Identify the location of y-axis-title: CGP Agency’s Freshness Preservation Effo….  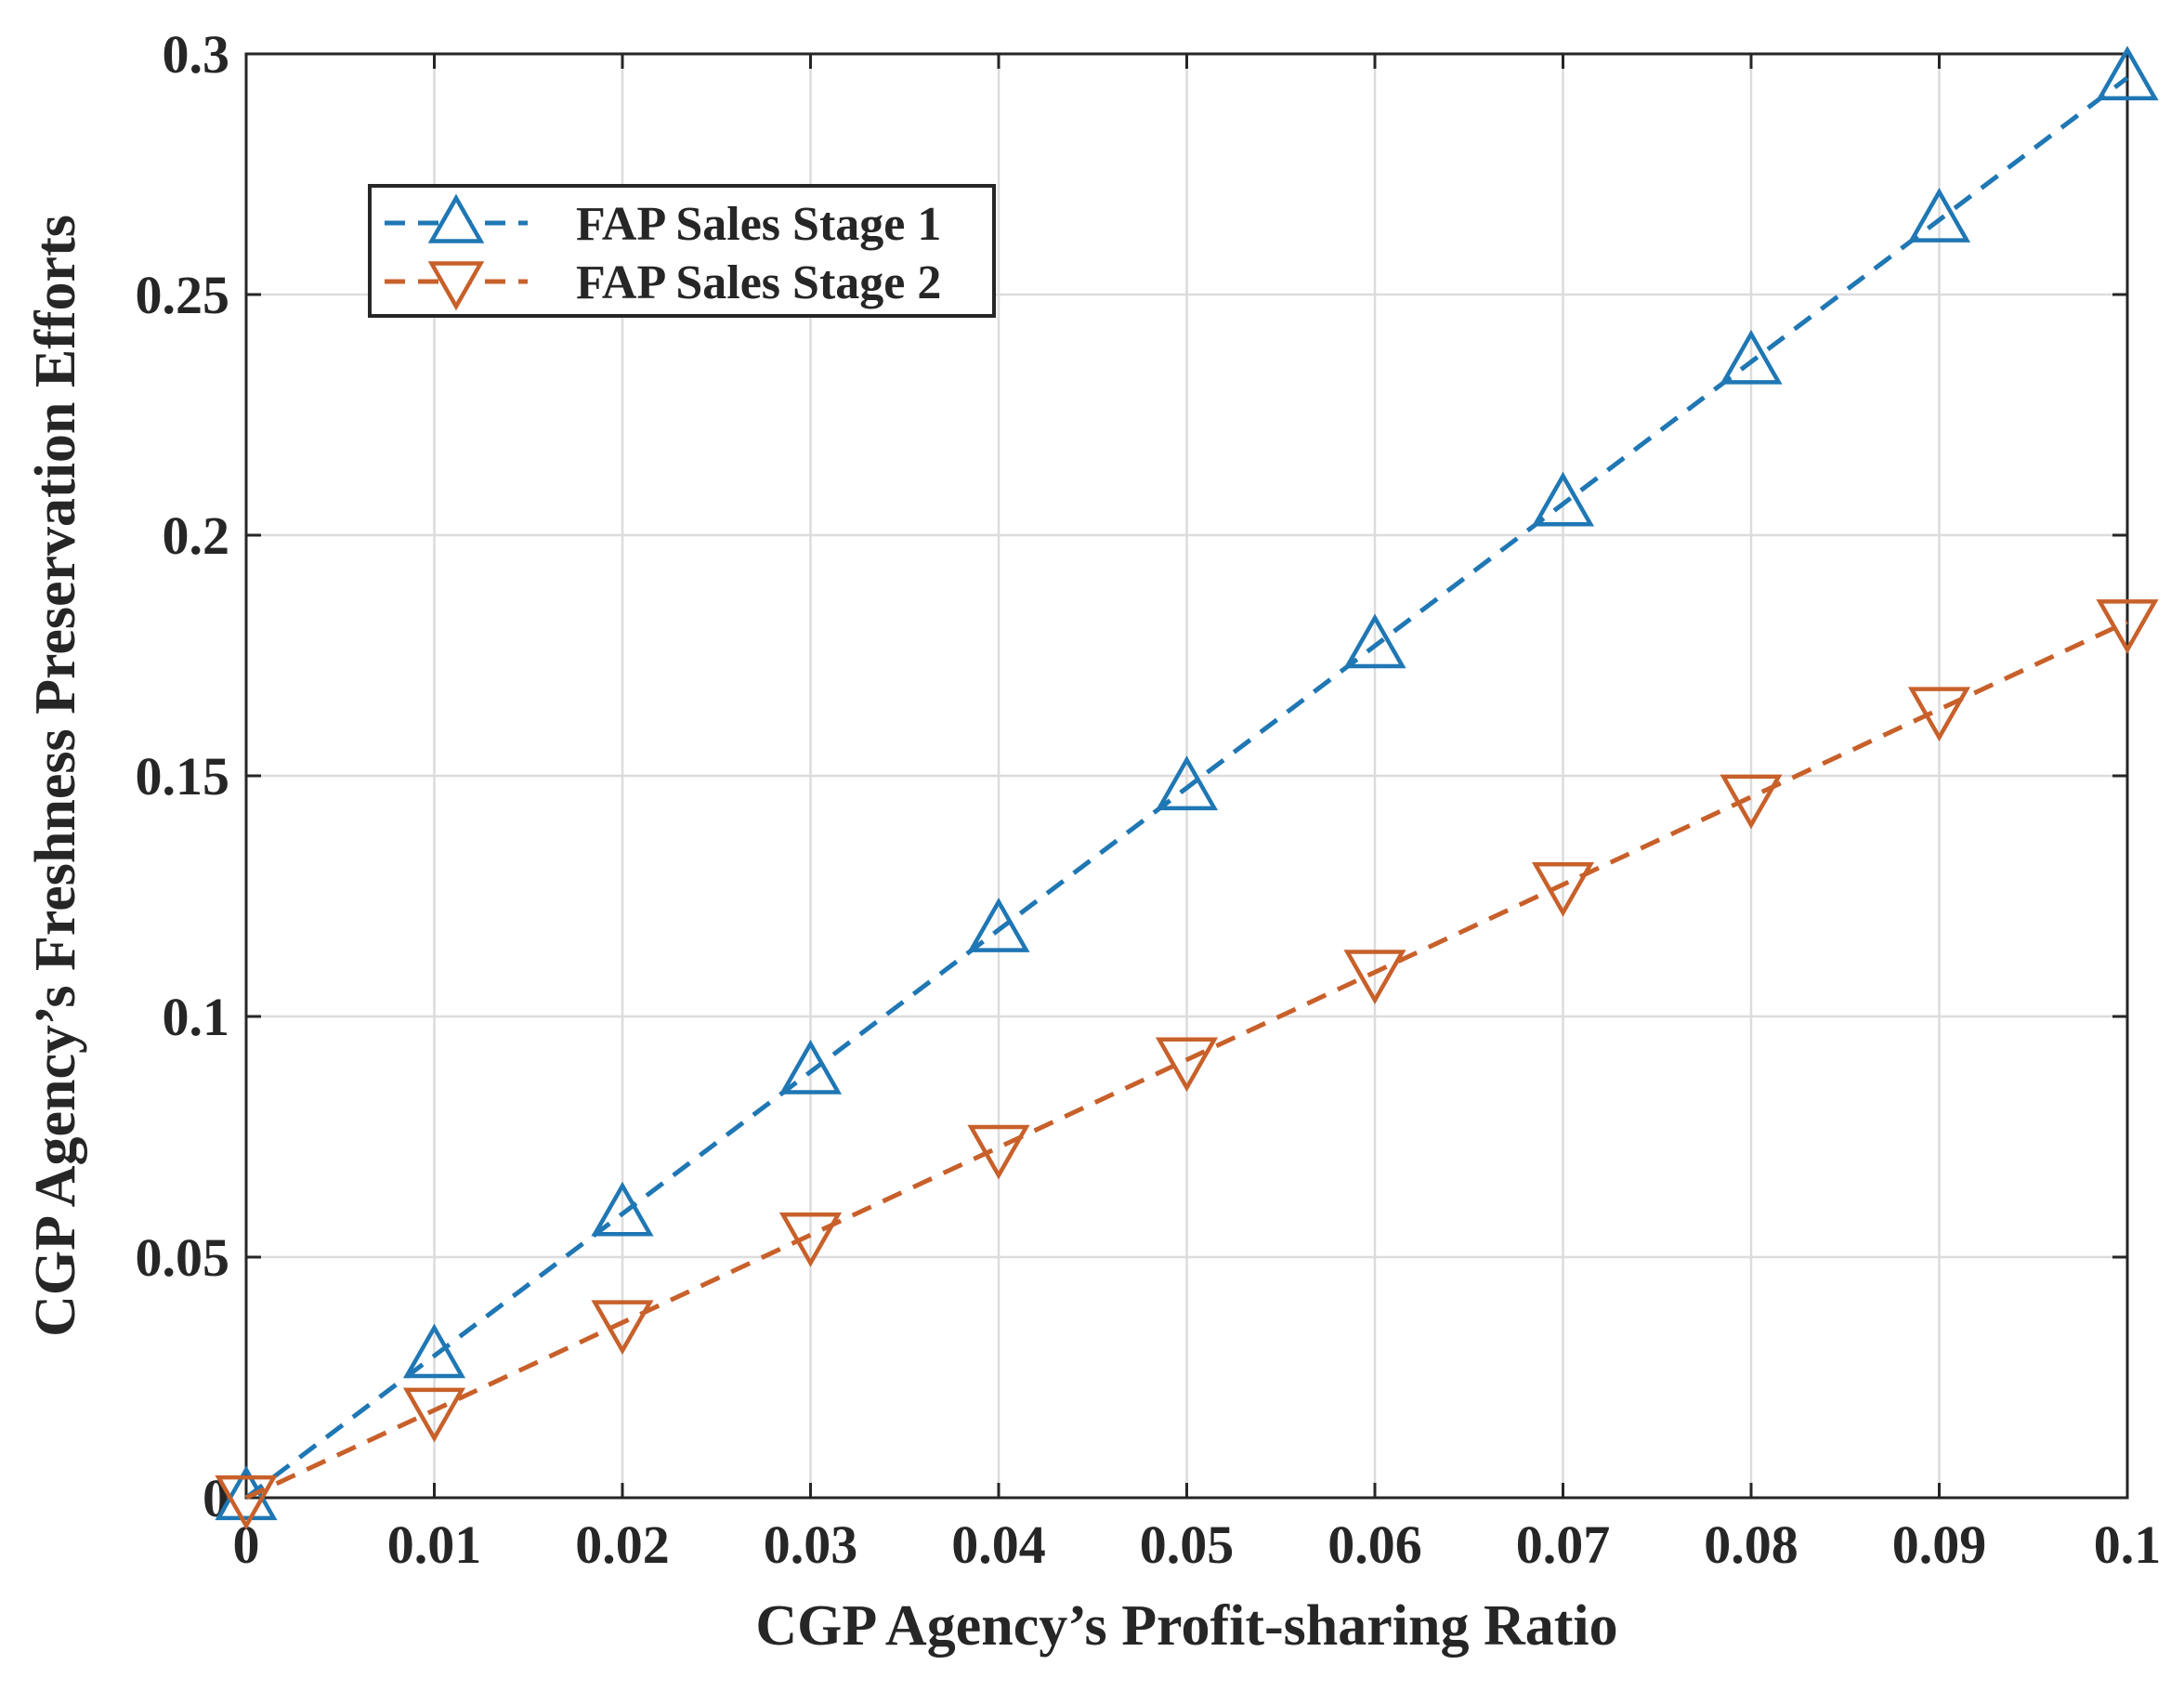
(55, 776).